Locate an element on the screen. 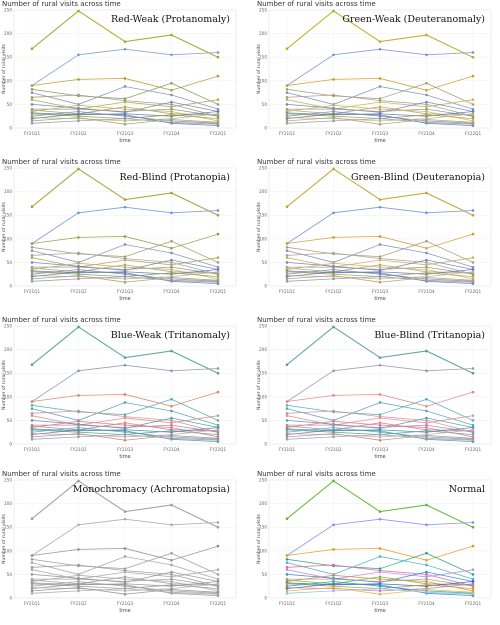 This screenshot has height=625, width=500. panel-title: Number of rural visits across time is located at coordinates (316, 320).